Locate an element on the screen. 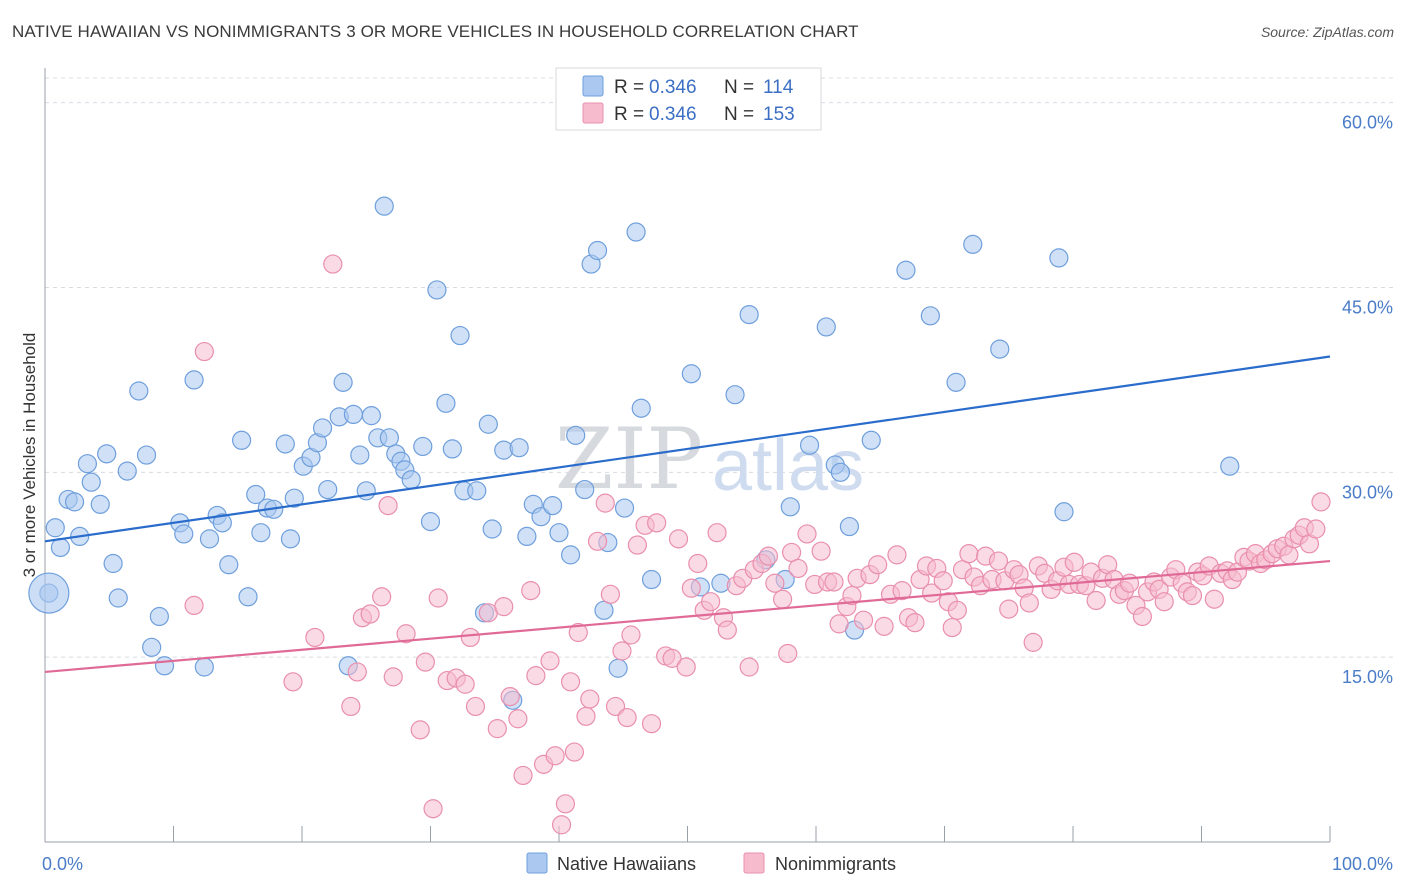  legend-swatch-nonimmigrants is located at coordinates (593, 113).